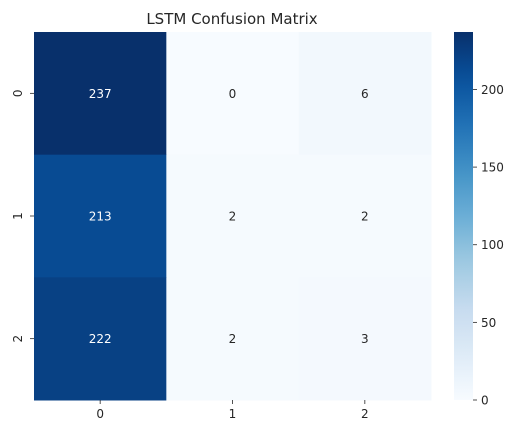  I want to click on y-tick-label: 1, so click(18, 216).